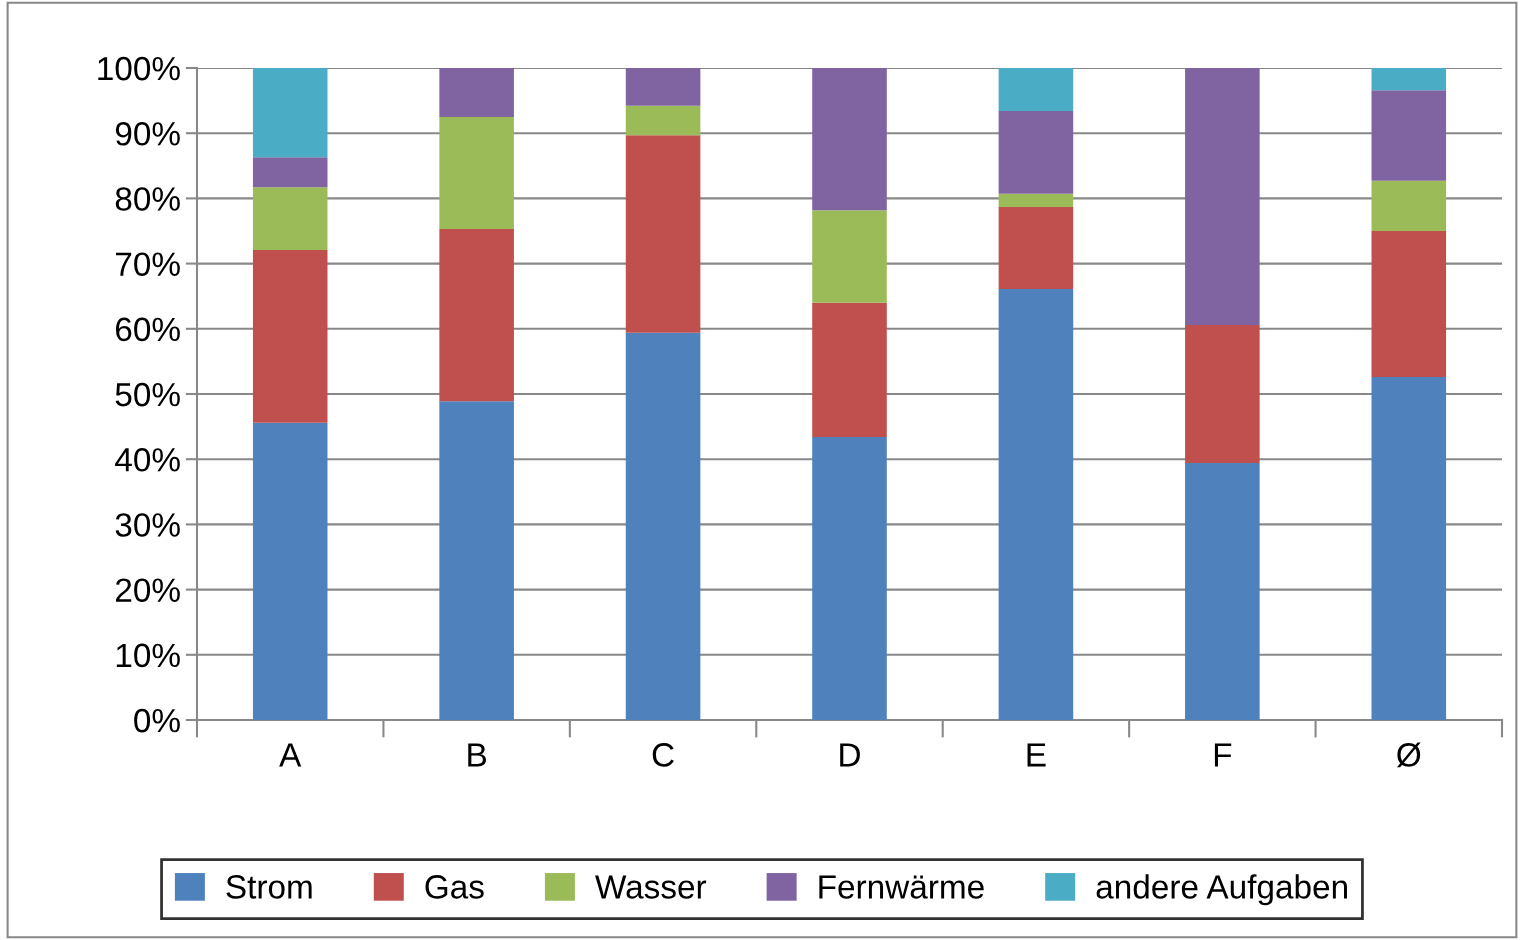 Image resolution: width=1524 pixels, height=940 pixels. What do you see at coordinates (147, 134) in the screenshot?
I see `y-tick-label: 90%` at bounding box center [147, 134].